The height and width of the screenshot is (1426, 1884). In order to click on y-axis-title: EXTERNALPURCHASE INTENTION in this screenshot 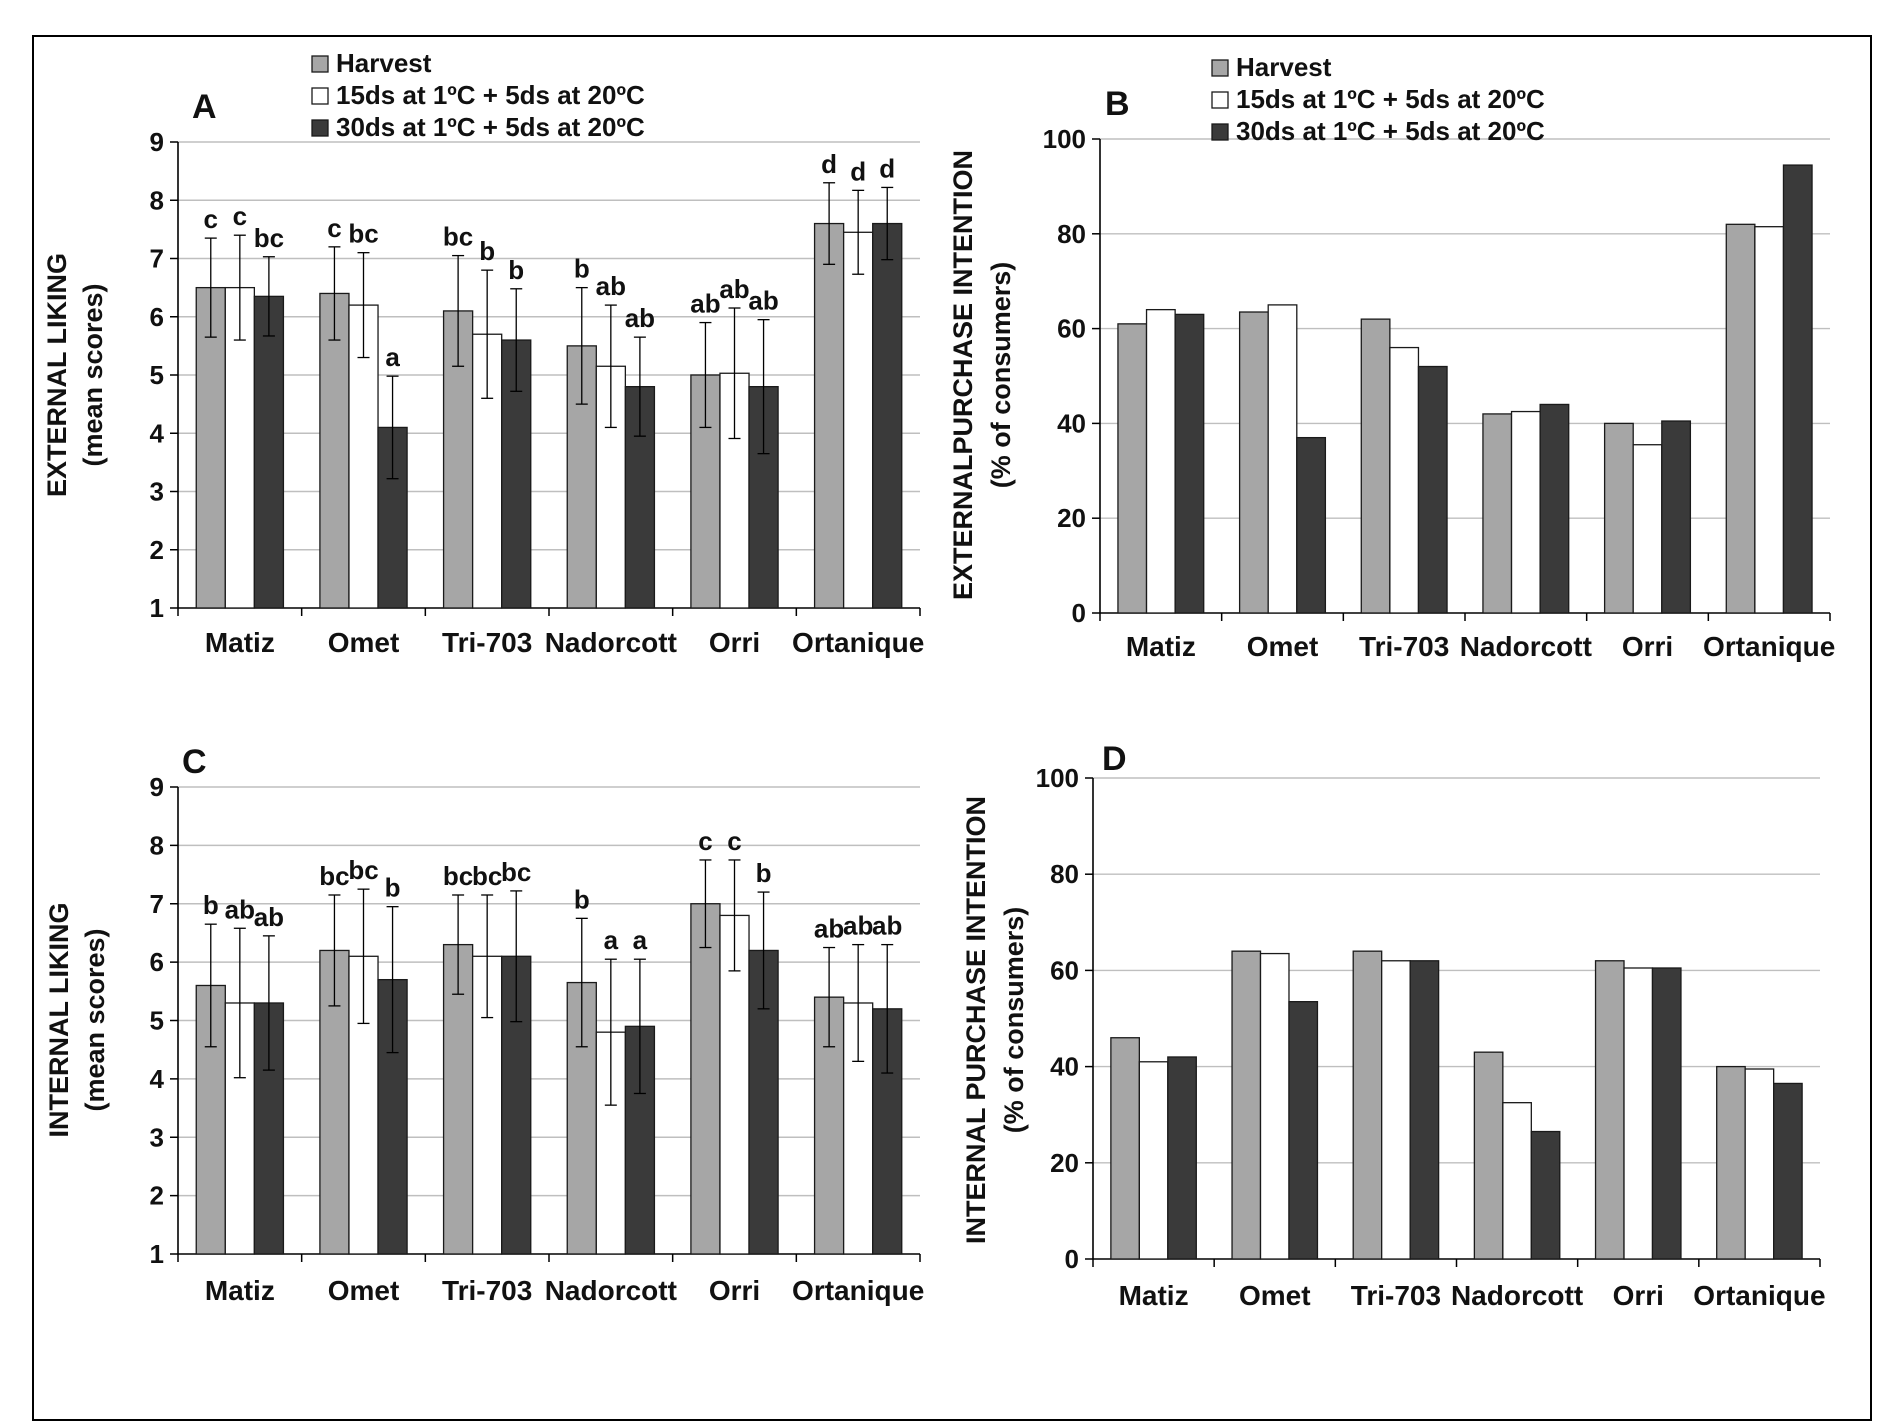, I will do `click(963, 375)`.